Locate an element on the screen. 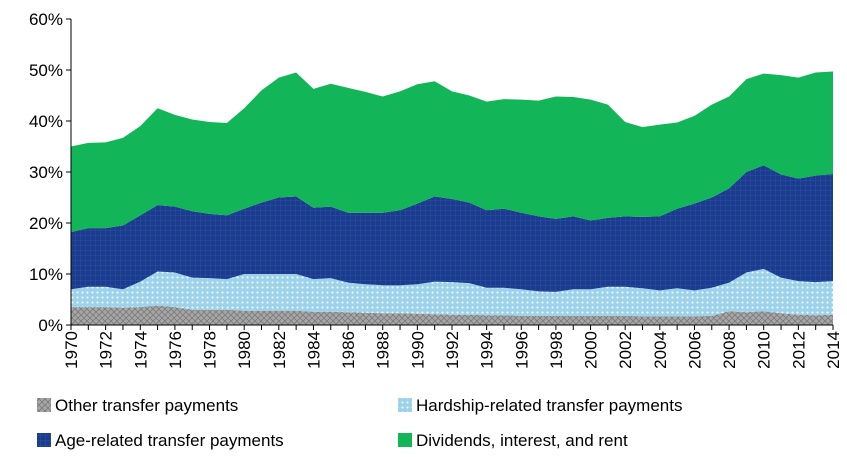 The height and width of the screenshot is (457, 847). x-tick-label: 1994 is located at coordinates (487, 350).